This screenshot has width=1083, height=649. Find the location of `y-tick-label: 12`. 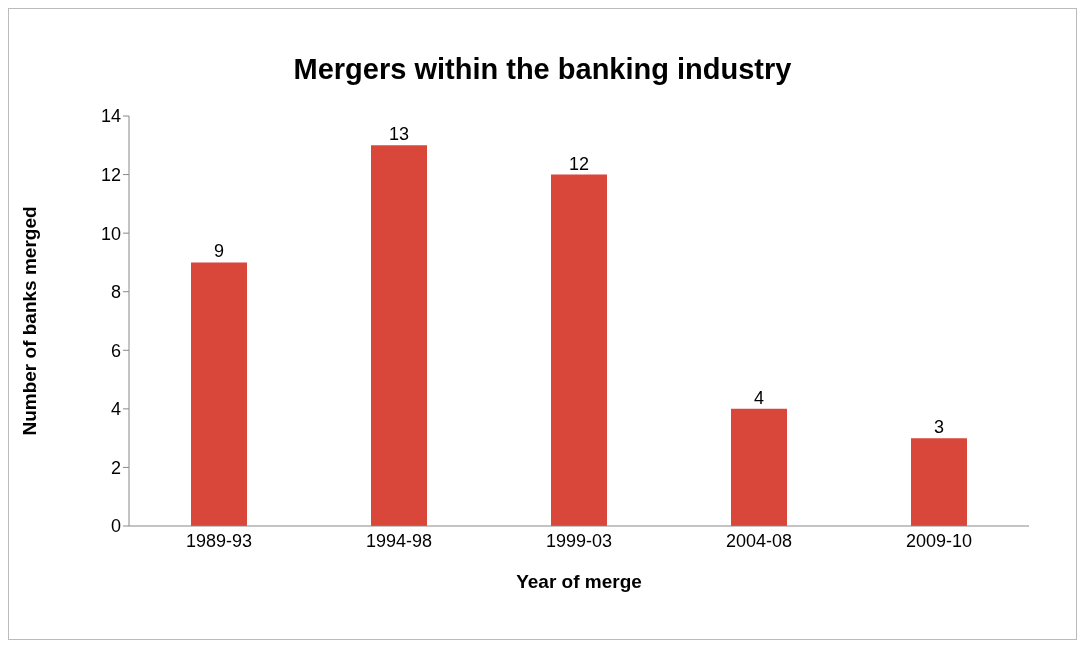

y-tick-label: 12 is located at coordinates (110, 174).